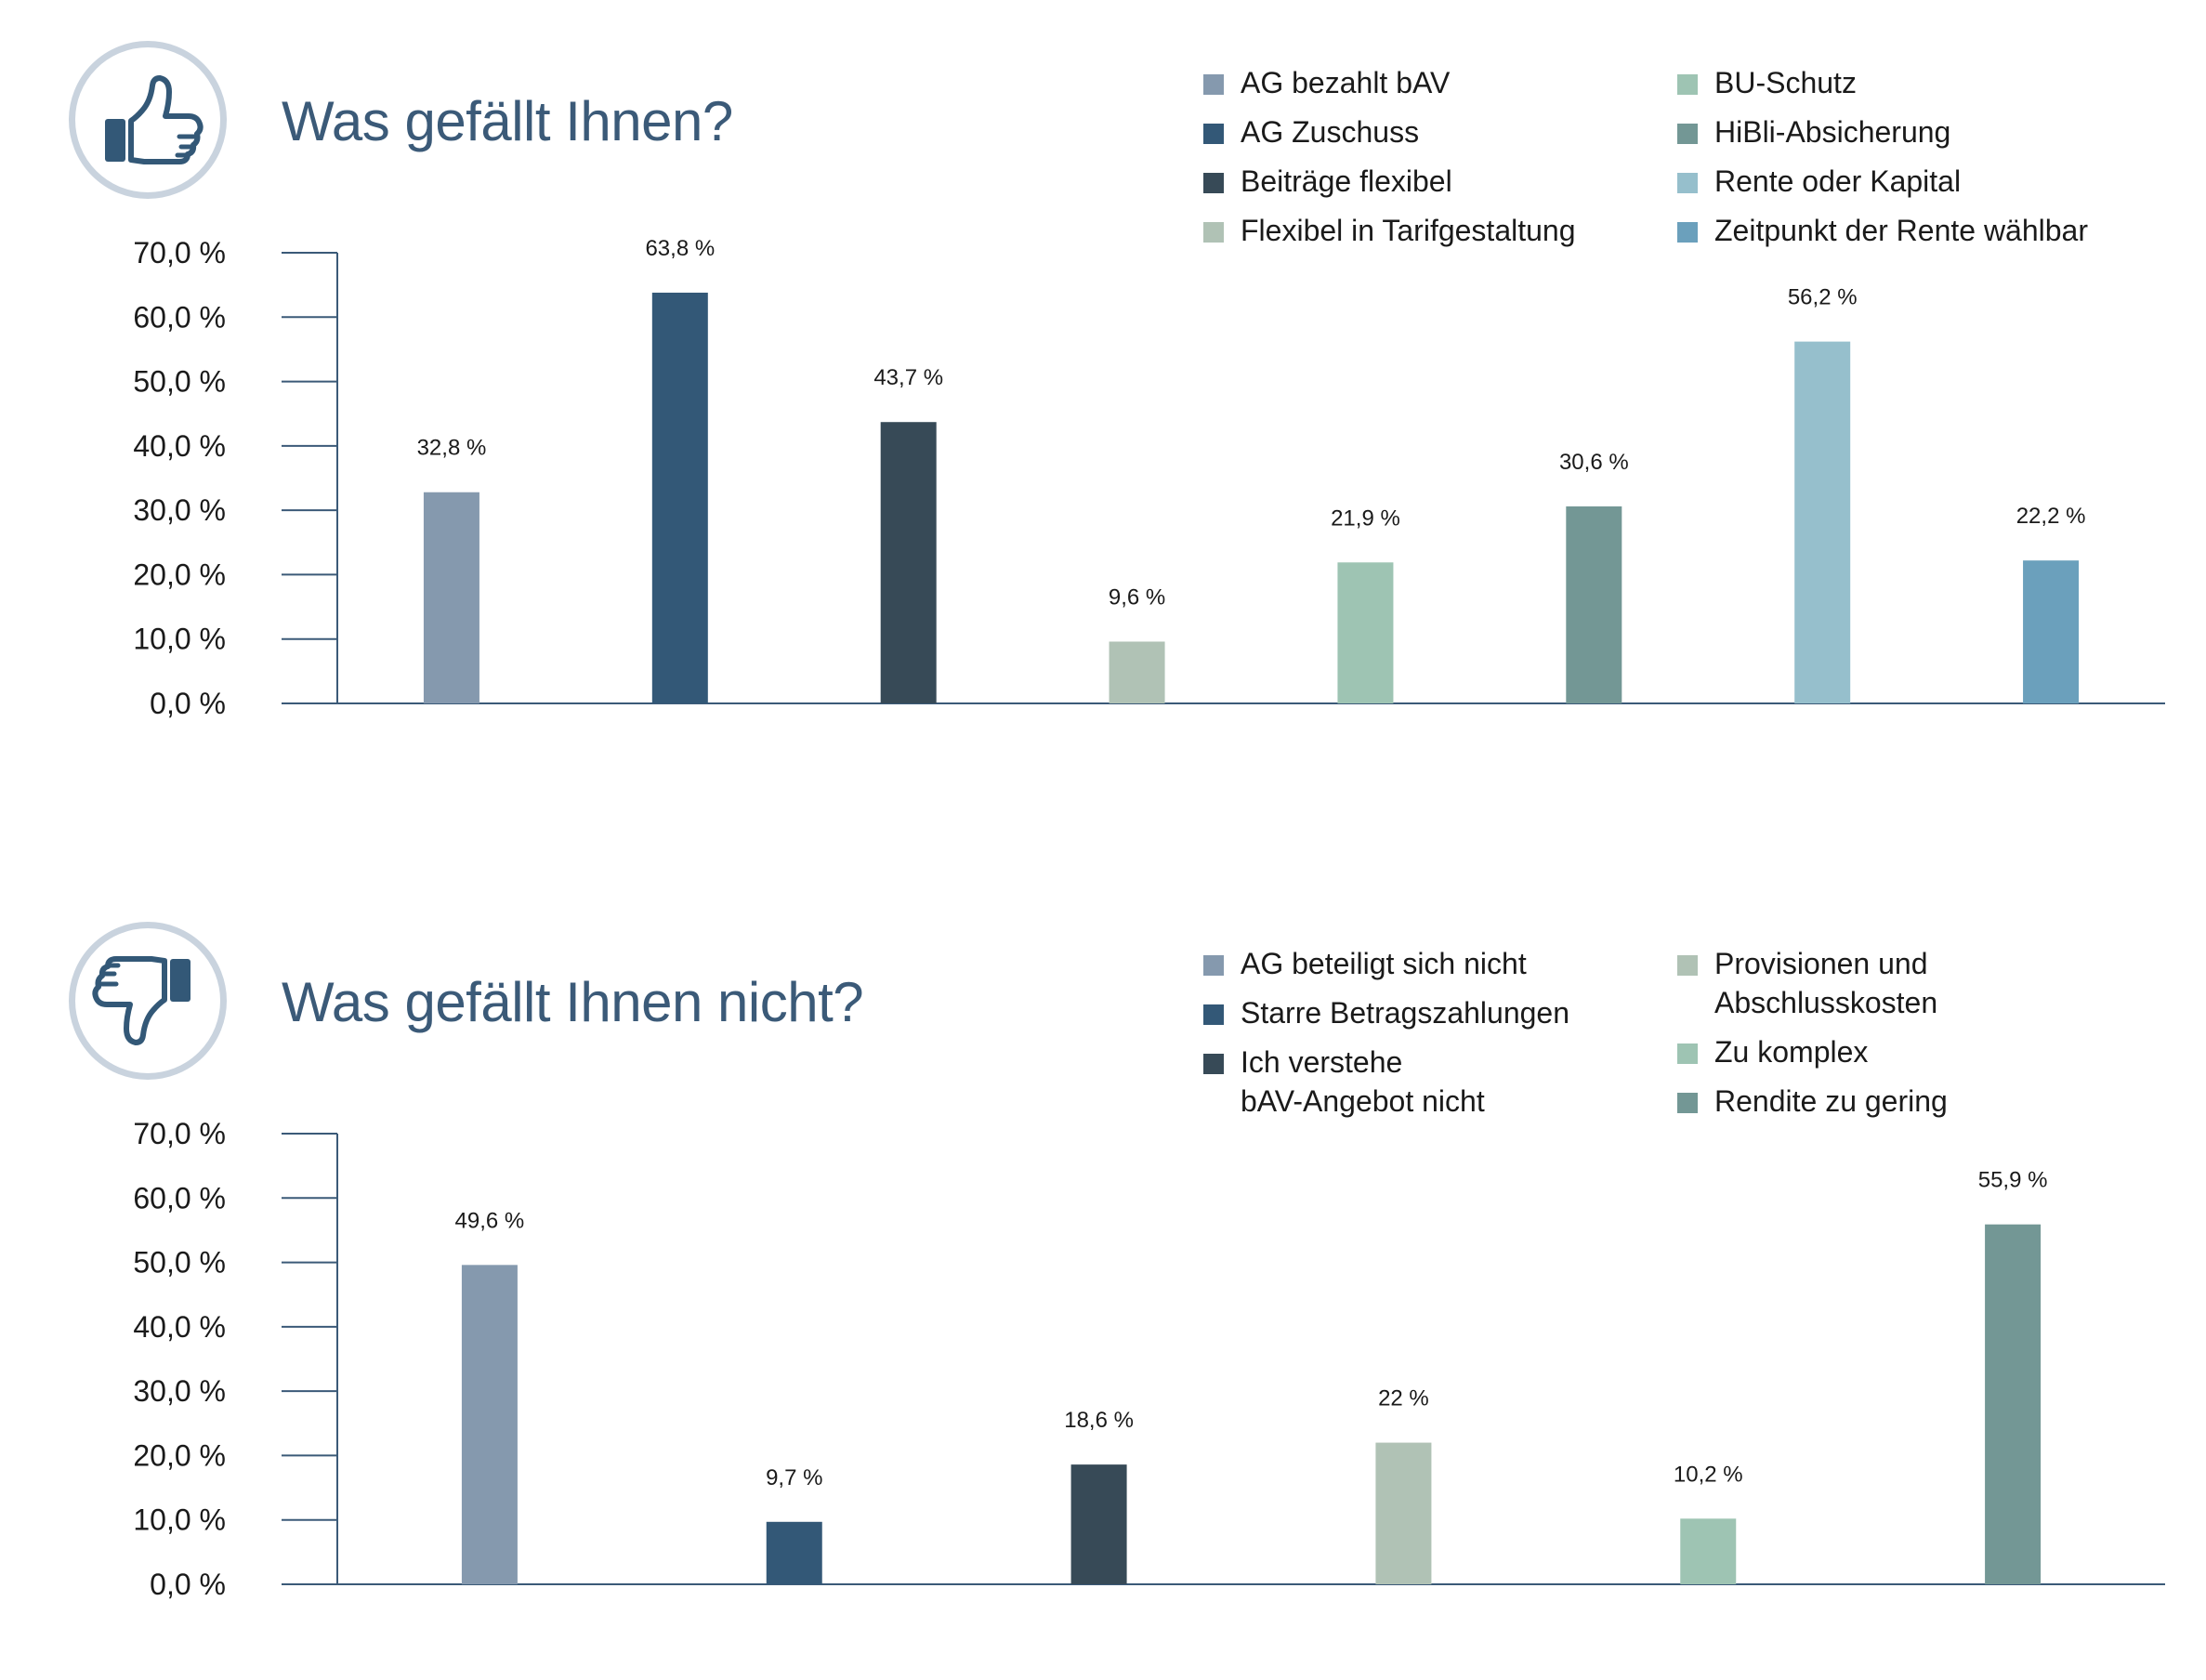  What do you see at coordinates (141, 1000) in the screenshot?
I see `thumbs-down-icon` at bounding box center [141, 1000].